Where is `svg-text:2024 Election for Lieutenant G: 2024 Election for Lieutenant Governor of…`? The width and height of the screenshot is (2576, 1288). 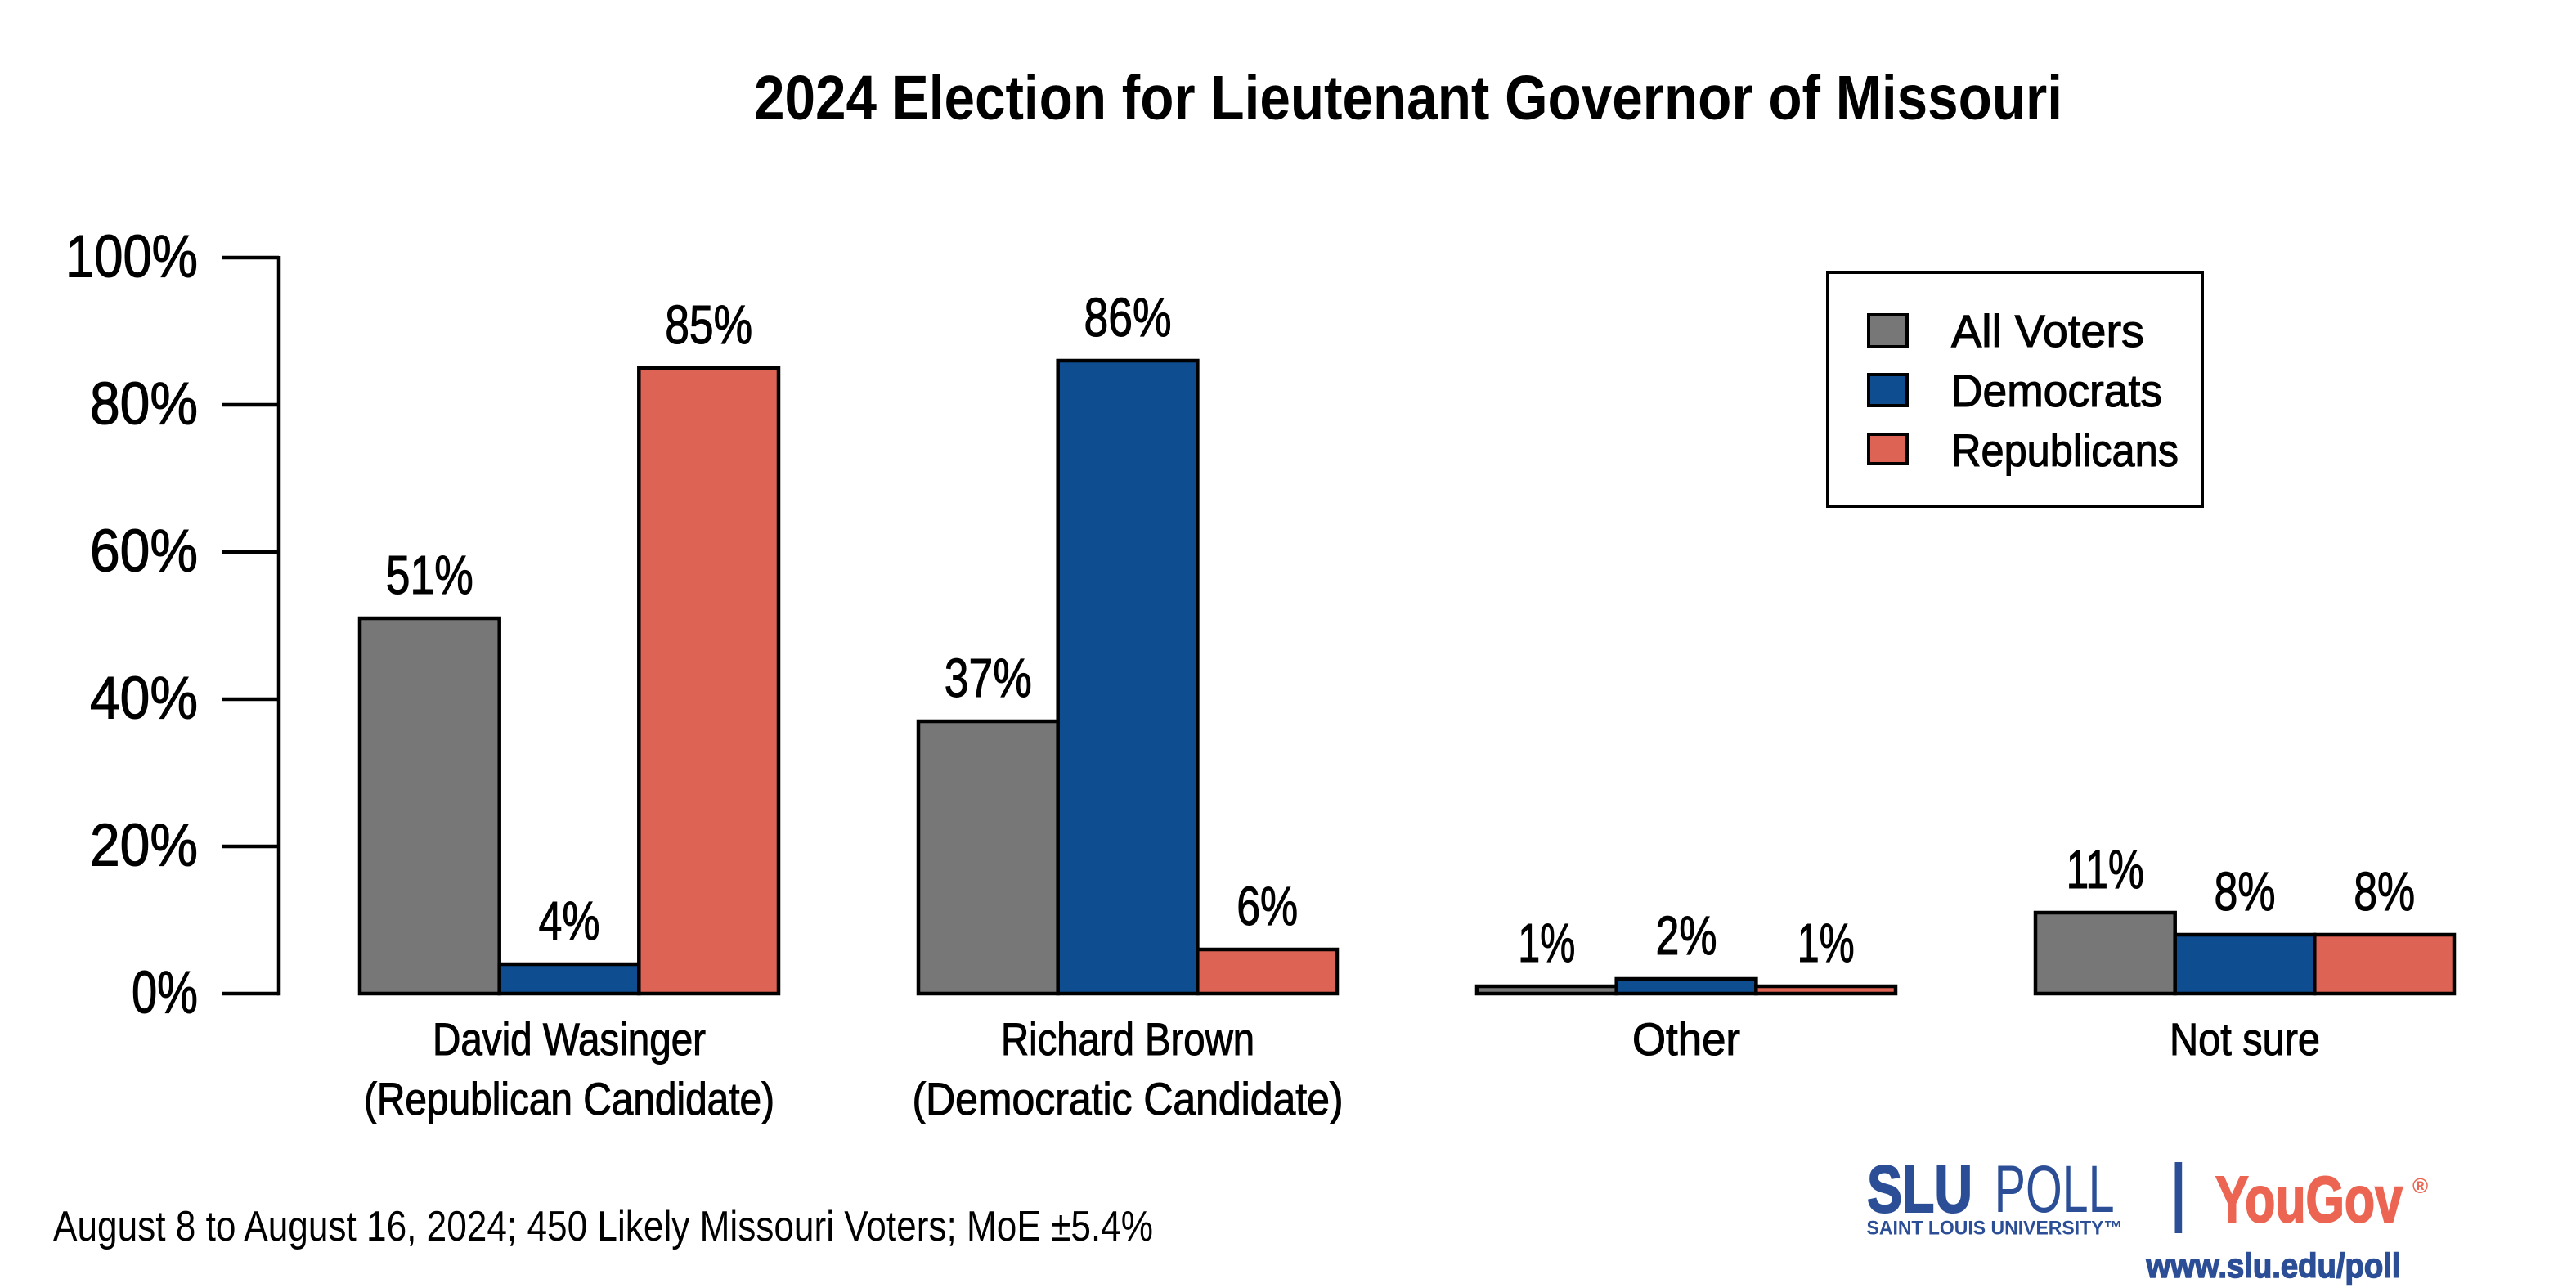
svg-text:2024 Election for Lieutenant G: 2024 Election for Lieutenant Governor of… is located at coordinates (1408, 98).